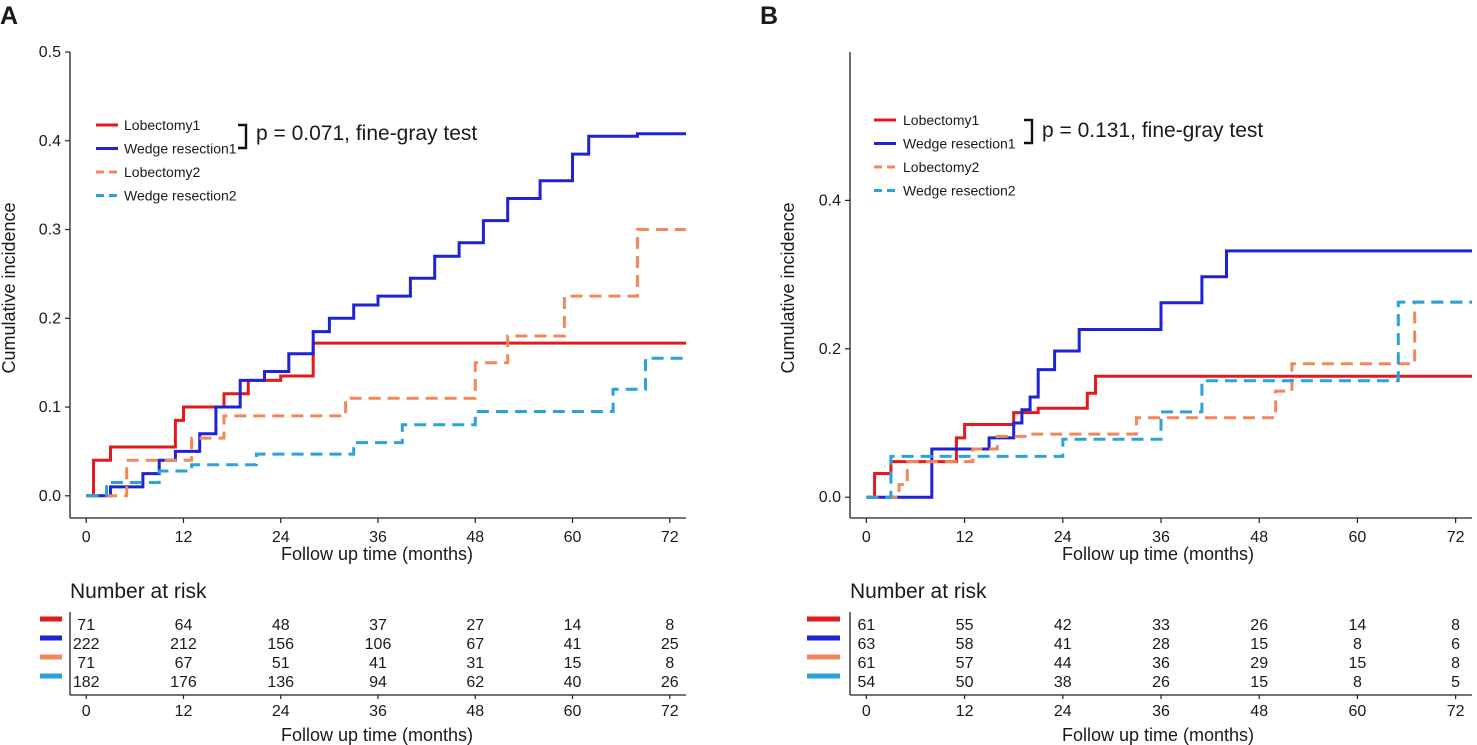  What do you see at coordinates (9, 16) in the screenshot?
I see `panel-label-a: A` at bounding box center [9, 16].